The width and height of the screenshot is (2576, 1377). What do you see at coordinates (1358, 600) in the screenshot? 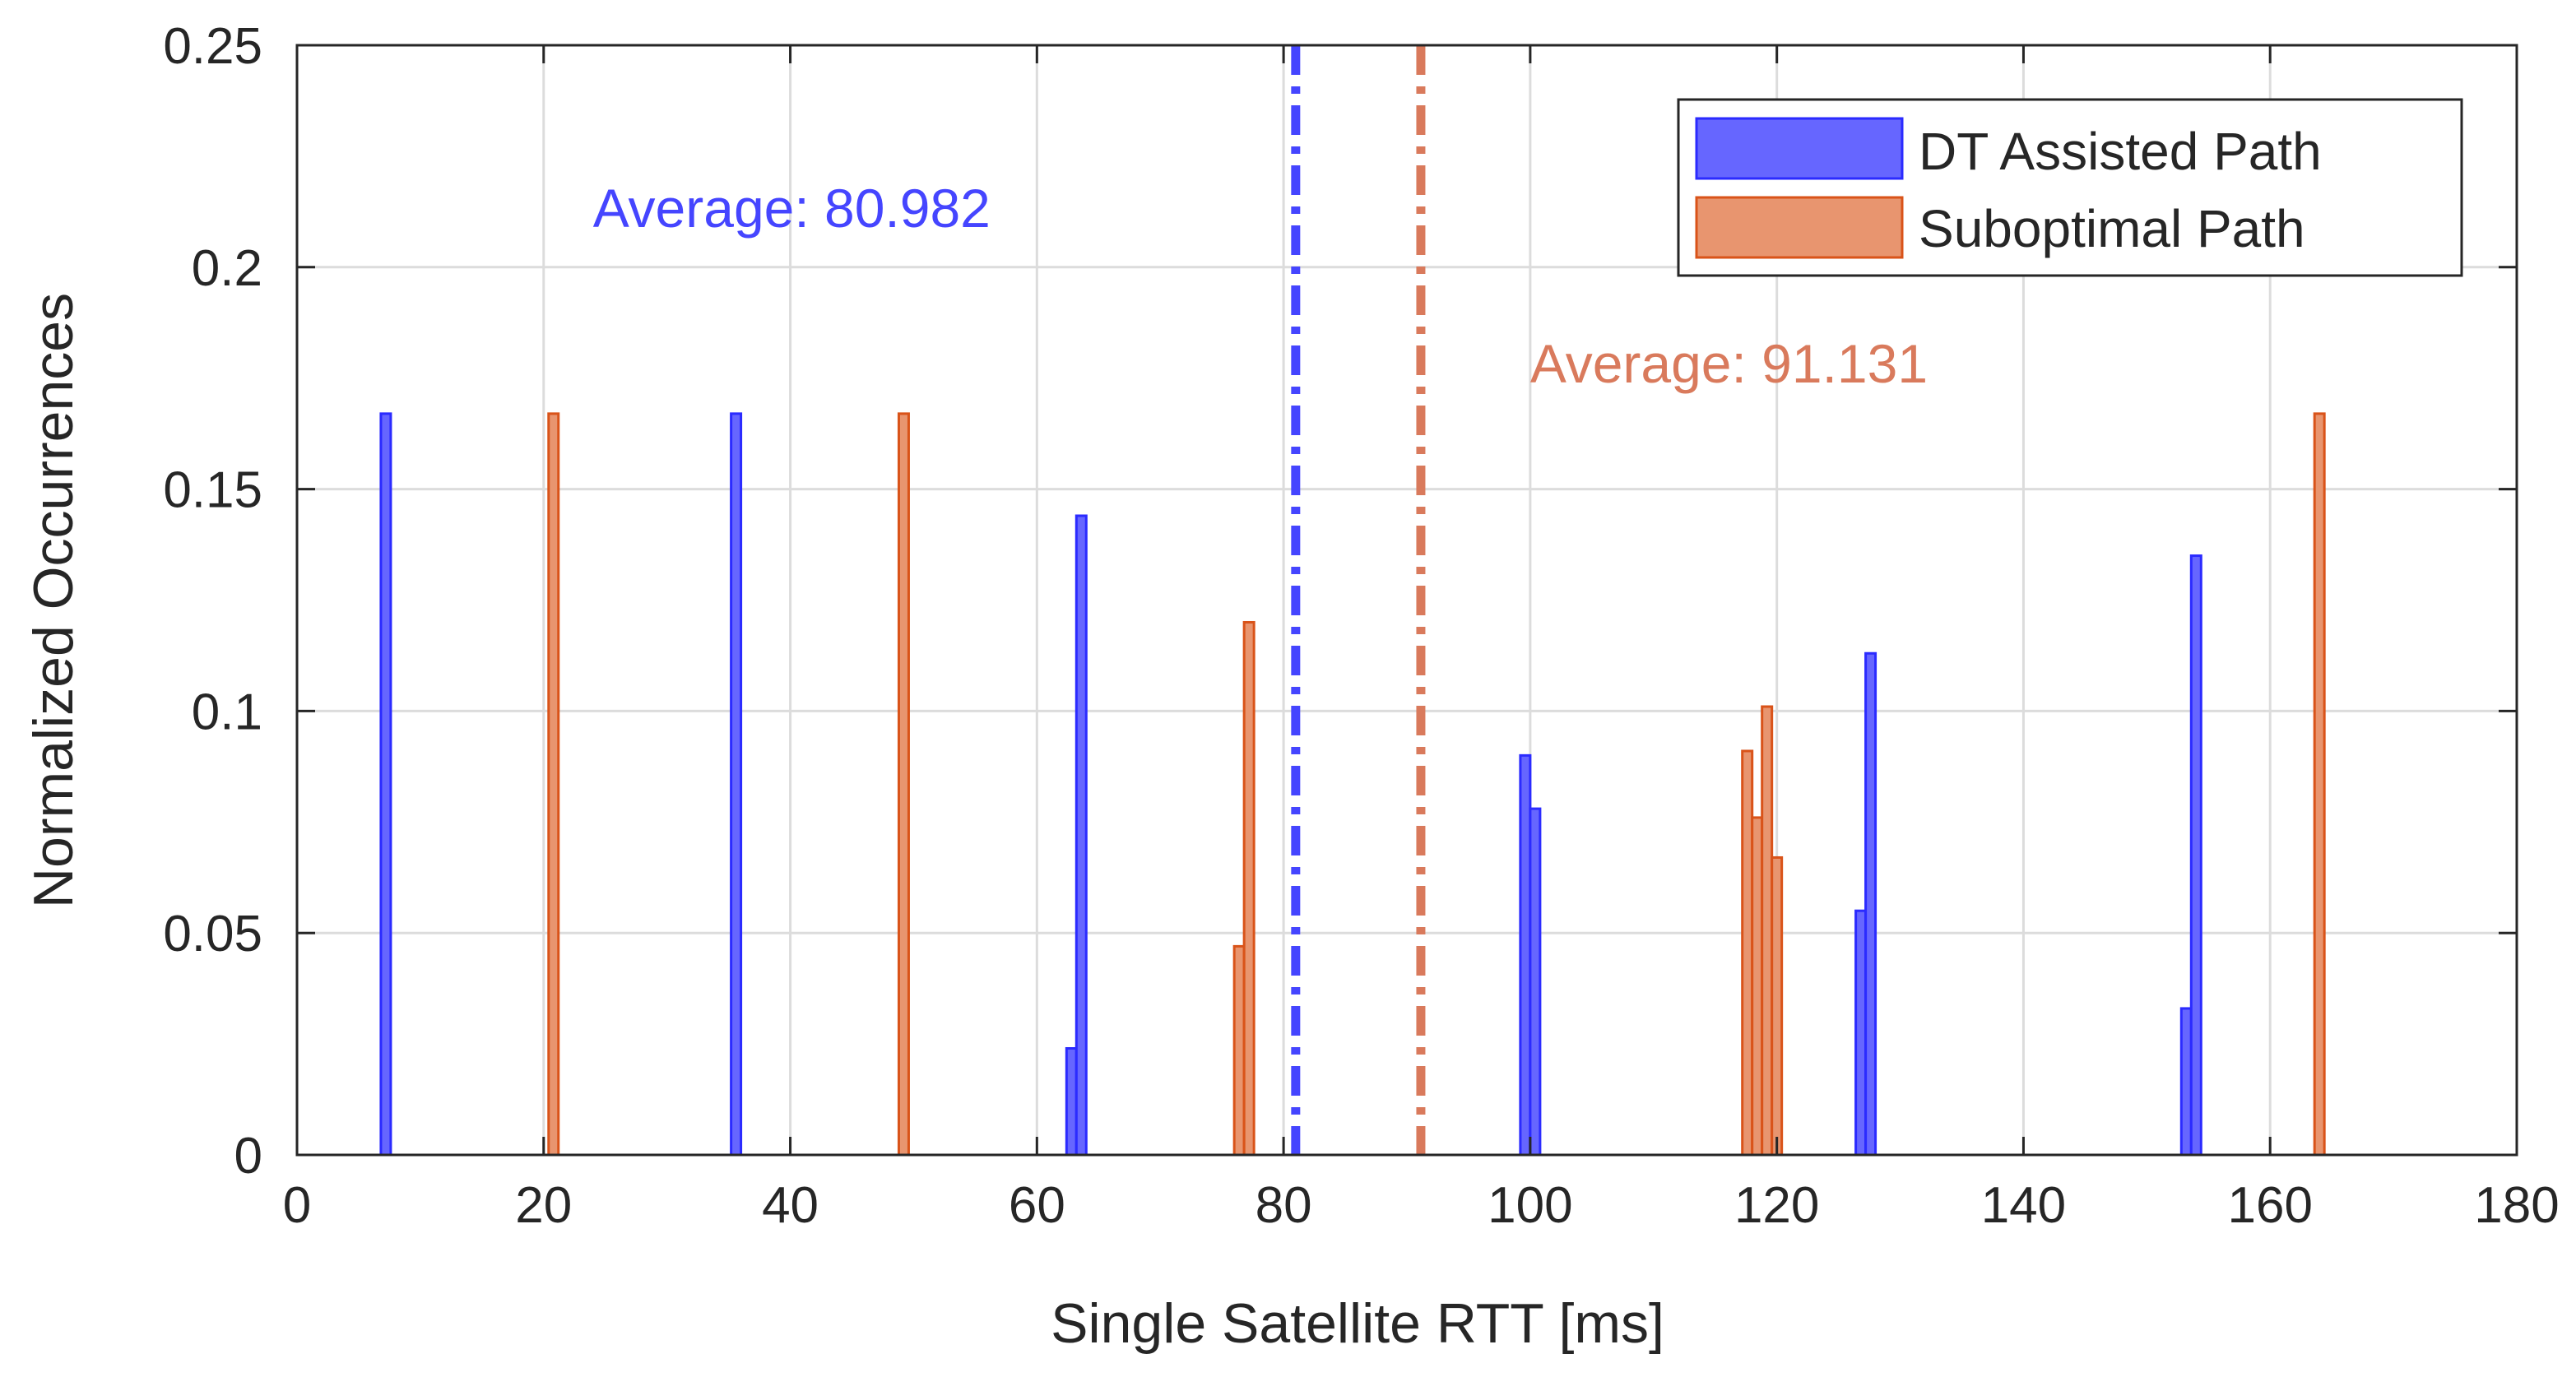
I see `average-lines` at bounding box center [1358, 600].